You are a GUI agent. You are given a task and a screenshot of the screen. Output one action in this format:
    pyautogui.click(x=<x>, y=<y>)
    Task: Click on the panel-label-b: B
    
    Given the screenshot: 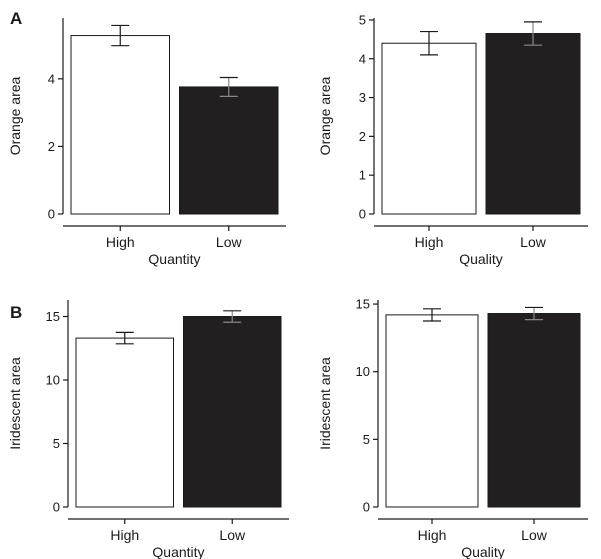 What is the action you would take?
    pyautogui.click(x=16, y=312)
    